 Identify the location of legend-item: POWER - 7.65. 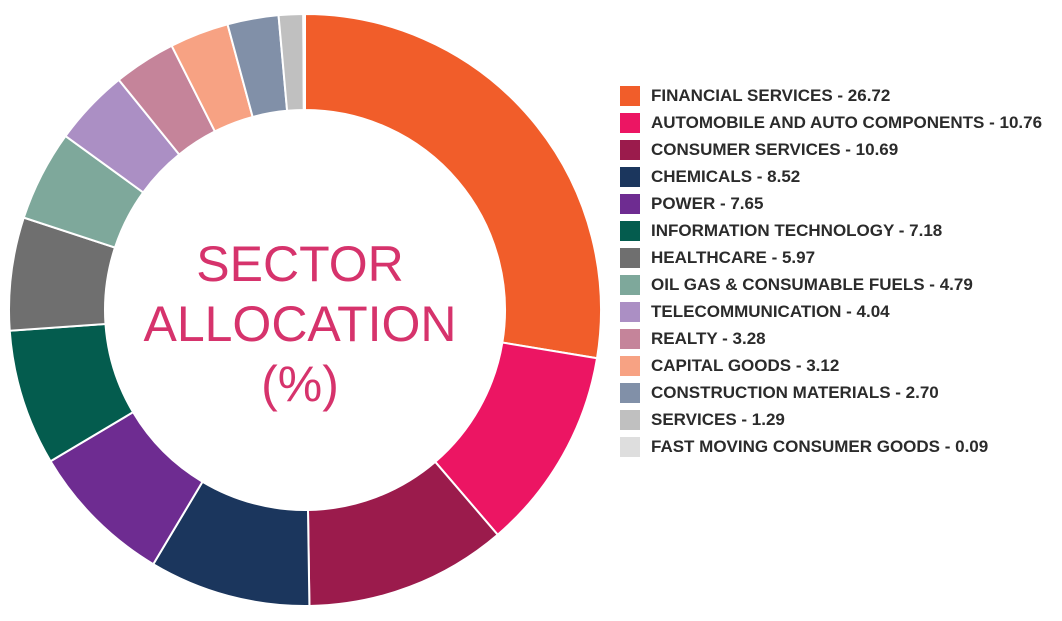
(838, 204).